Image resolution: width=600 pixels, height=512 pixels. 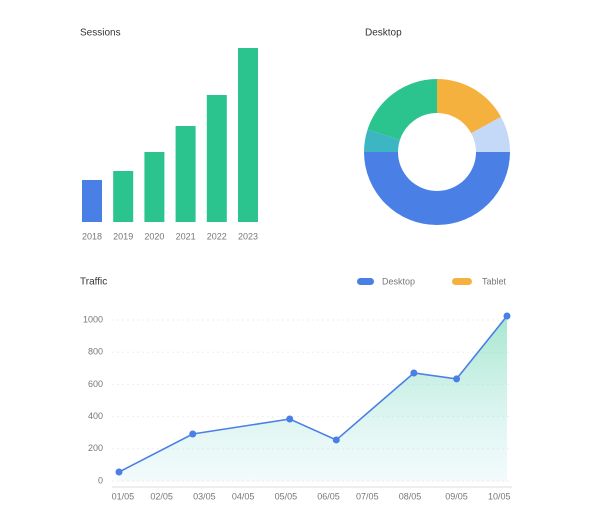 What do you see at coordinates (398, 281) in the screenshot?
I see `legend-label: Desktop` at bounding box center [398, 281].